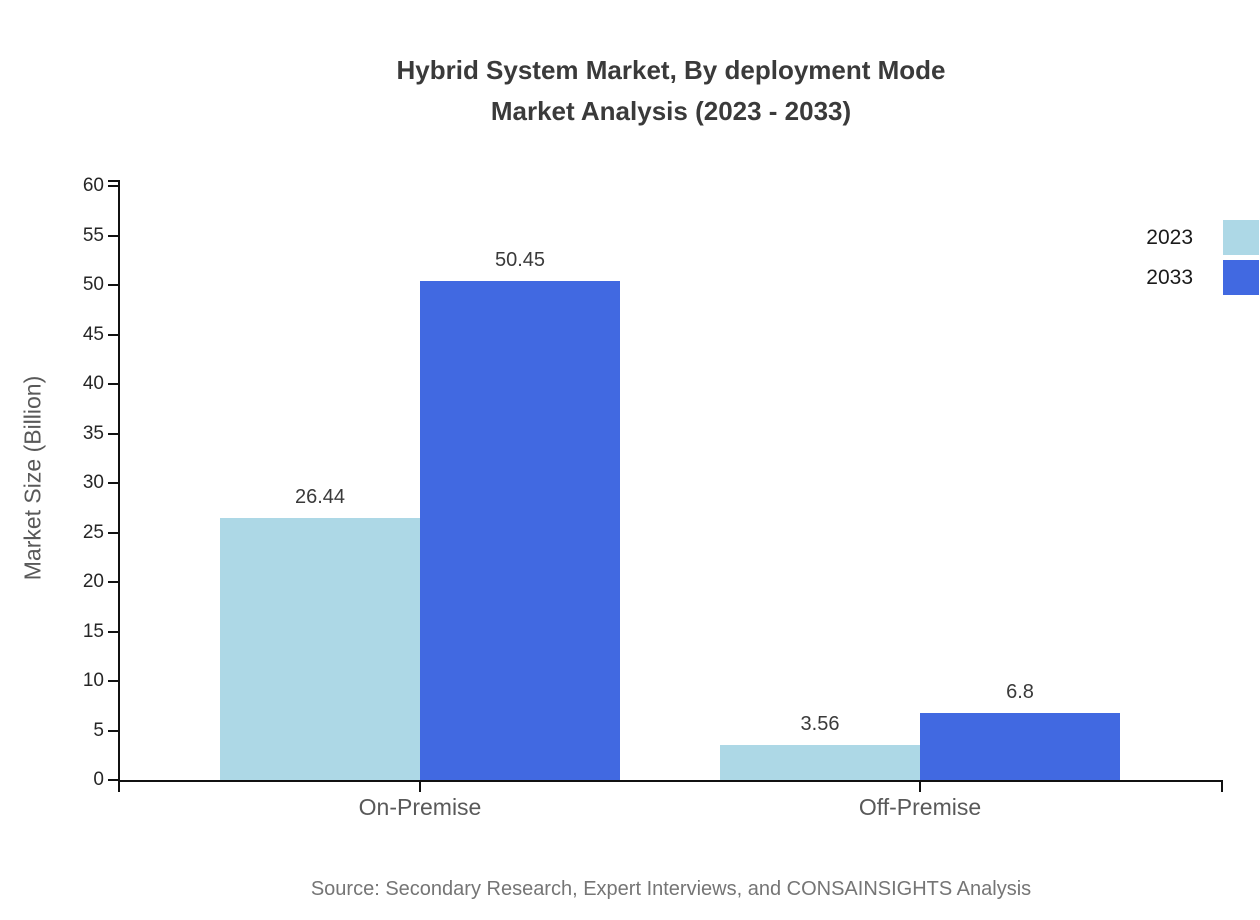  What do you see at coordinates (1020, 691) in the screenshot?
I see `bar-value-label: 6.8` at bounding box center [1020, 691].